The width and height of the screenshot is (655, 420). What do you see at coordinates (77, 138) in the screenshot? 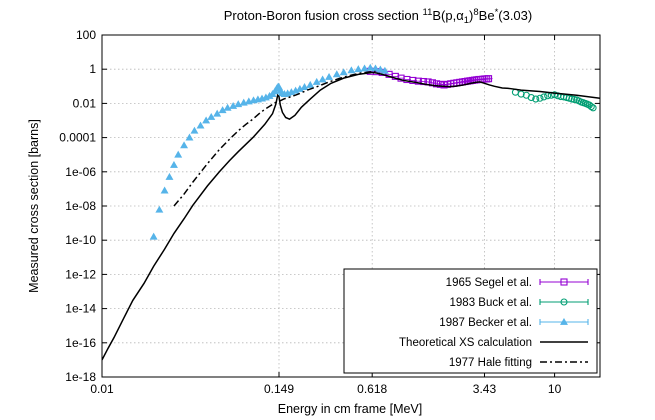
I see `y-tick-label: 0.0001` at bounding box center [77, 138].